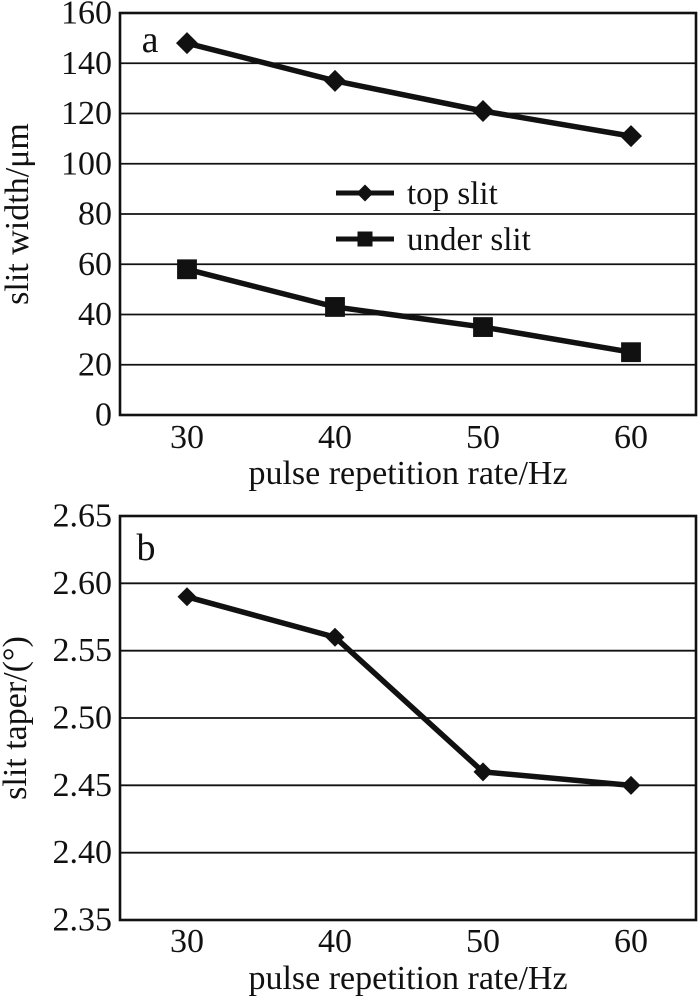  I want to click on y-tick-label: 2.65, so click(83, 516).